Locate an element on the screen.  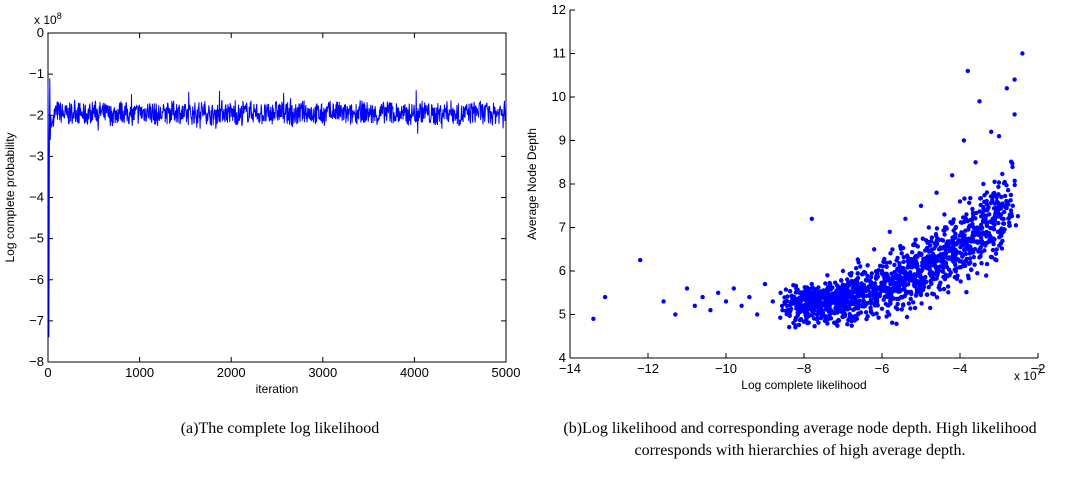
x-axis-label: iteration is located at coordinates (277, 389).